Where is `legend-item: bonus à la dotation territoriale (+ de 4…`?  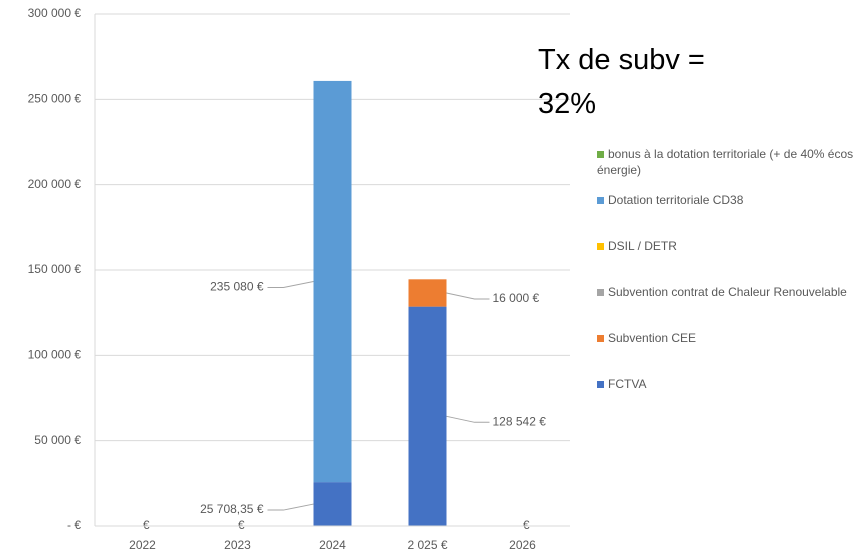 legend-item: bonus à la dotation territoriale (+ de 4… is located at coordinates (728, 162).